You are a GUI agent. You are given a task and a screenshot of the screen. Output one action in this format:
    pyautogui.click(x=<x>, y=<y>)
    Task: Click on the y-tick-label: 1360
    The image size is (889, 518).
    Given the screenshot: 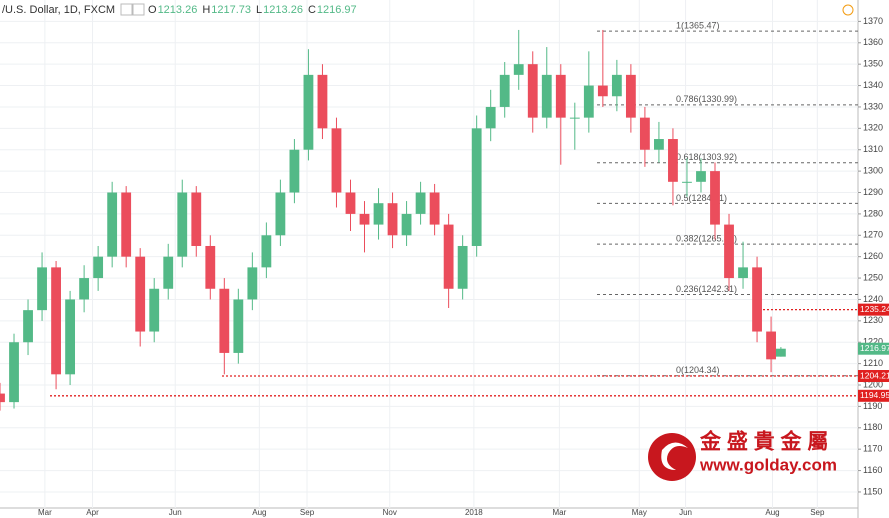 What is the action you would take?
    pyautogui.click(x=873, y=42)
    